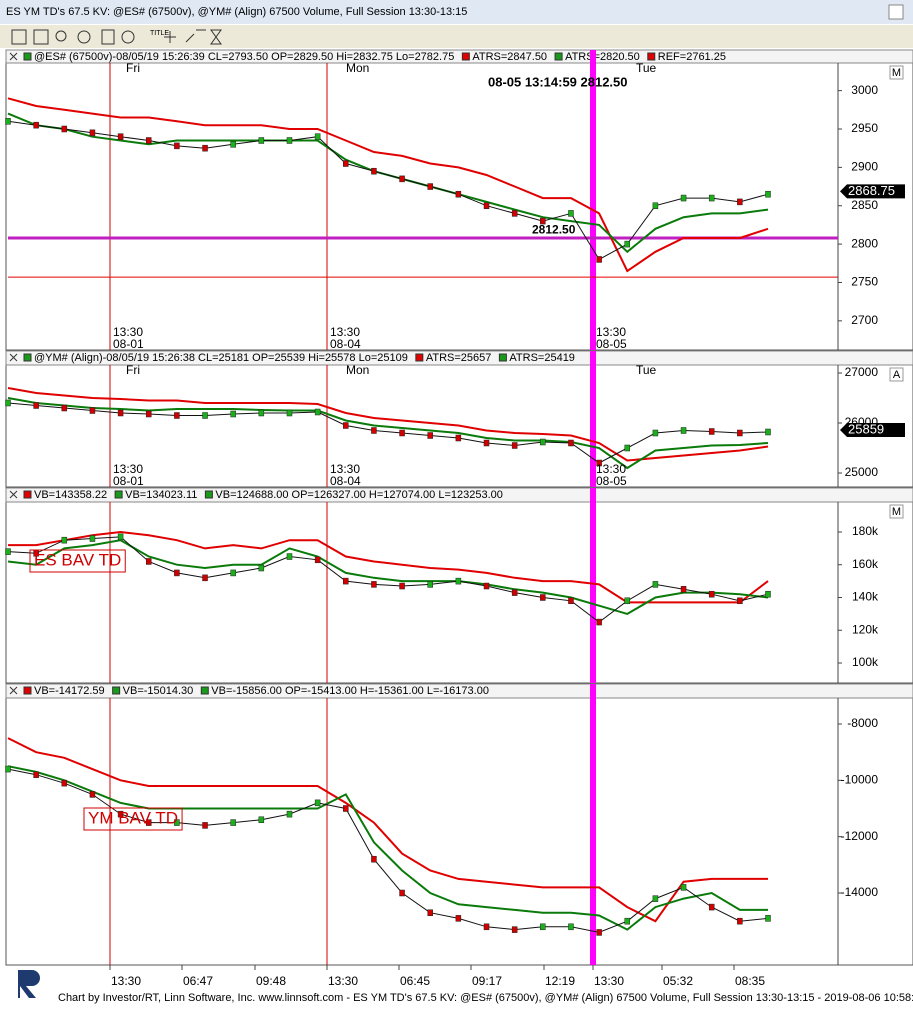 The image size is (913, 1014). Describe the element at coordinates (860, 836) in the screenshot. I see `y-tick-label: -12000` at that location.